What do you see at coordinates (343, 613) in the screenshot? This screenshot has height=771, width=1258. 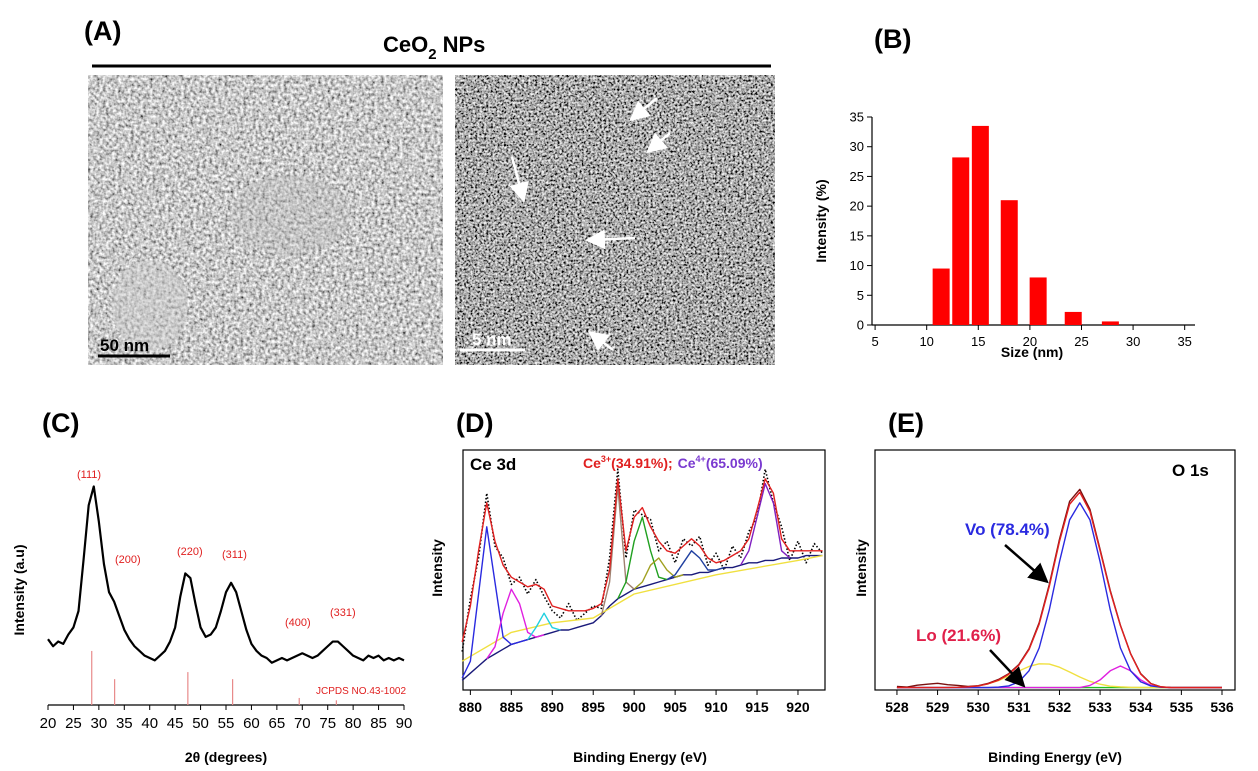 I see `peak-label: (331)` at bounding box center [343, 613].